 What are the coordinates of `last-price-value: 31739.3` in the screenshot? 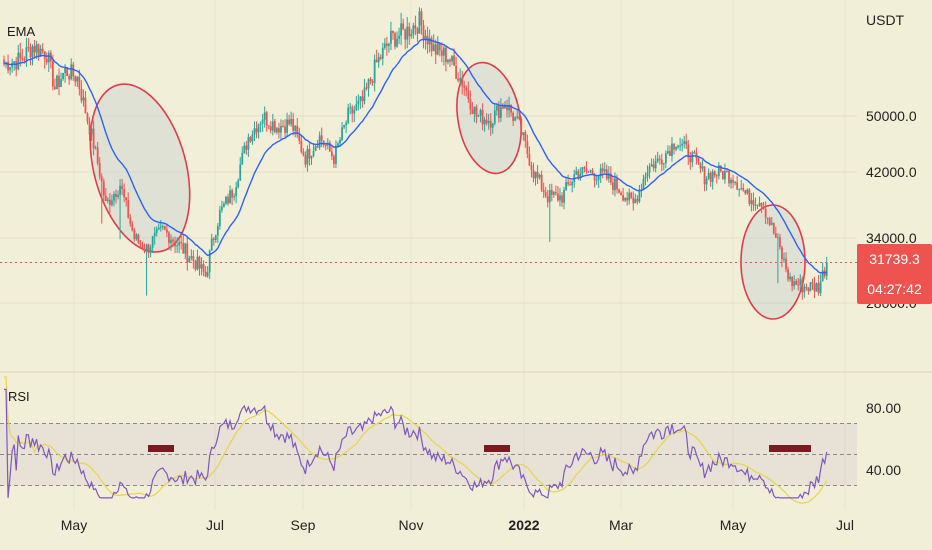 It's located at (894, 259).